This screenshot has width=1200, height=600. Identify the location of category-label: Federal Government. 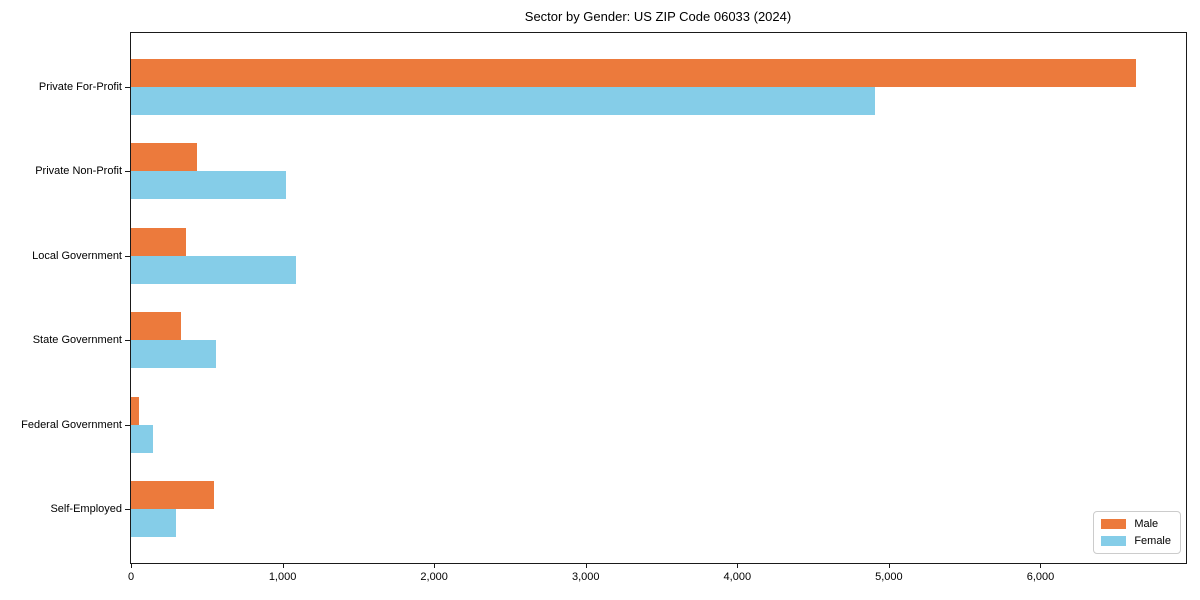
(71, 424).